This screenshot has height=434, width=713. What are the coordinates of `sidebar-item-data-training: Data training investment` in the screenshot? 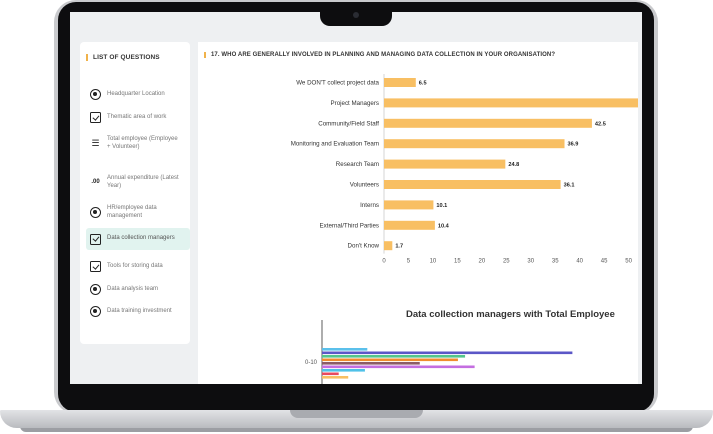 It's located at (135, 311).